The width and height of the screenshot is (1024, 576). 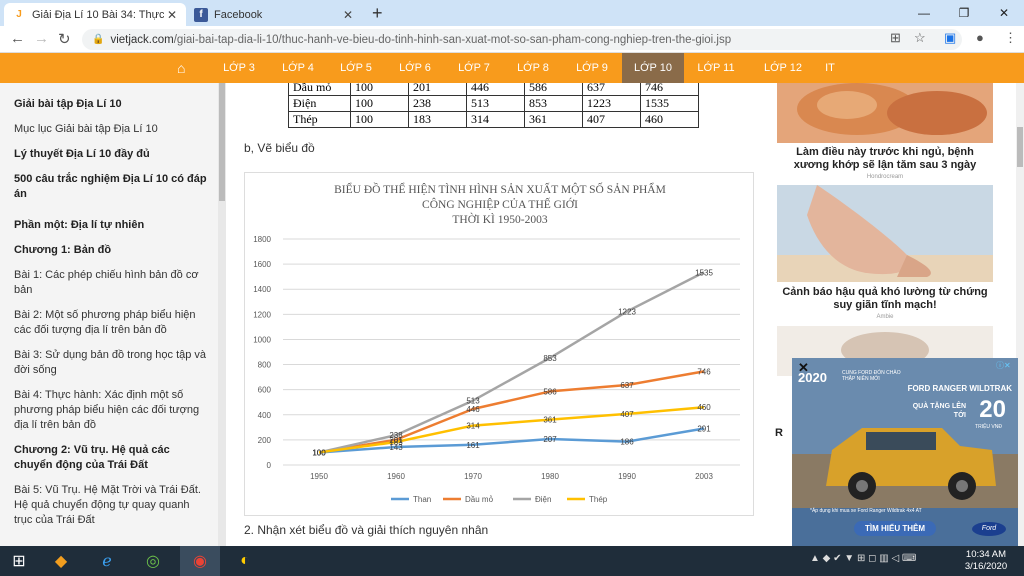 I want to click on ford-model: FORD RANGER WILDTRAK, so click(x=959, y=388).